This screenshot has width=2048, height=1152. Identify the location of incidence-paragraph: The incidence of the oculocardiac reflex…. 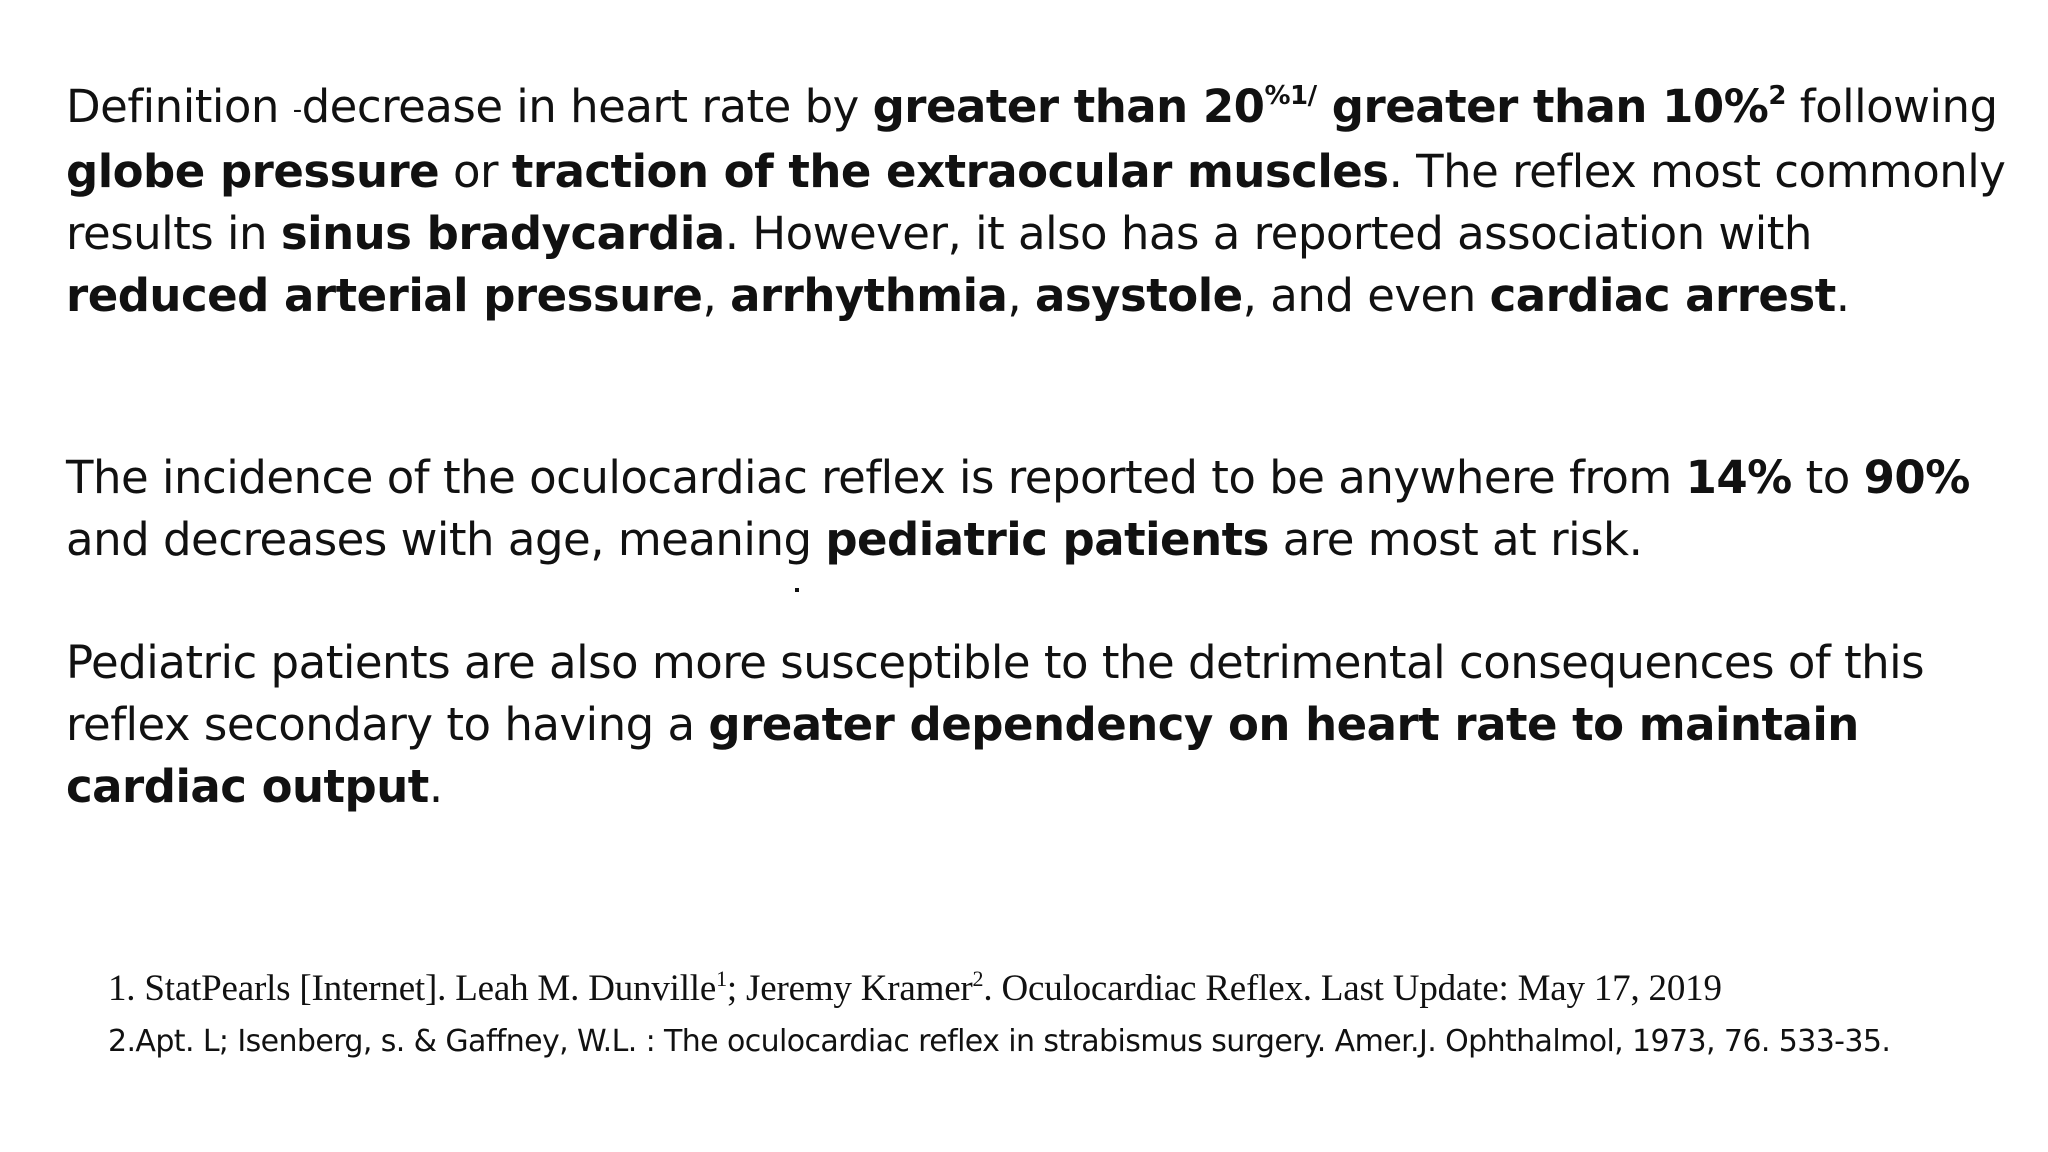
(1036, 509).